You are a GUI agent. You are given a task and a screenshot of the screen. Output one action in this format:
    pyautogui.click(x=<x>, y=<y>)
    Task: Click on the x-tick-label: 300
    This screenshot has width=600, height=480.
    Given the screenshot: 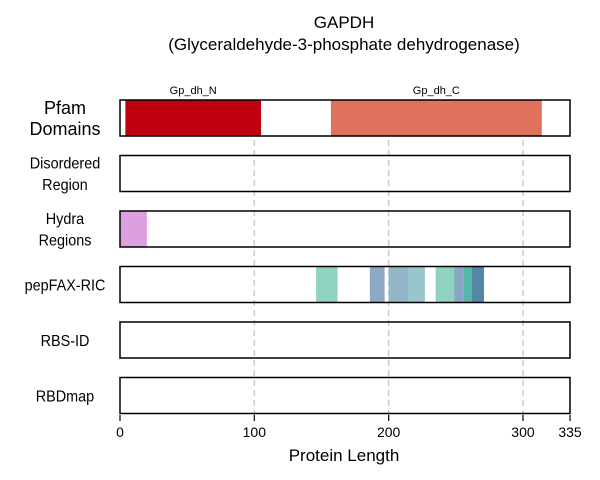 What is the action you would take?
    pyautogui.click(x=523, y=432)
    